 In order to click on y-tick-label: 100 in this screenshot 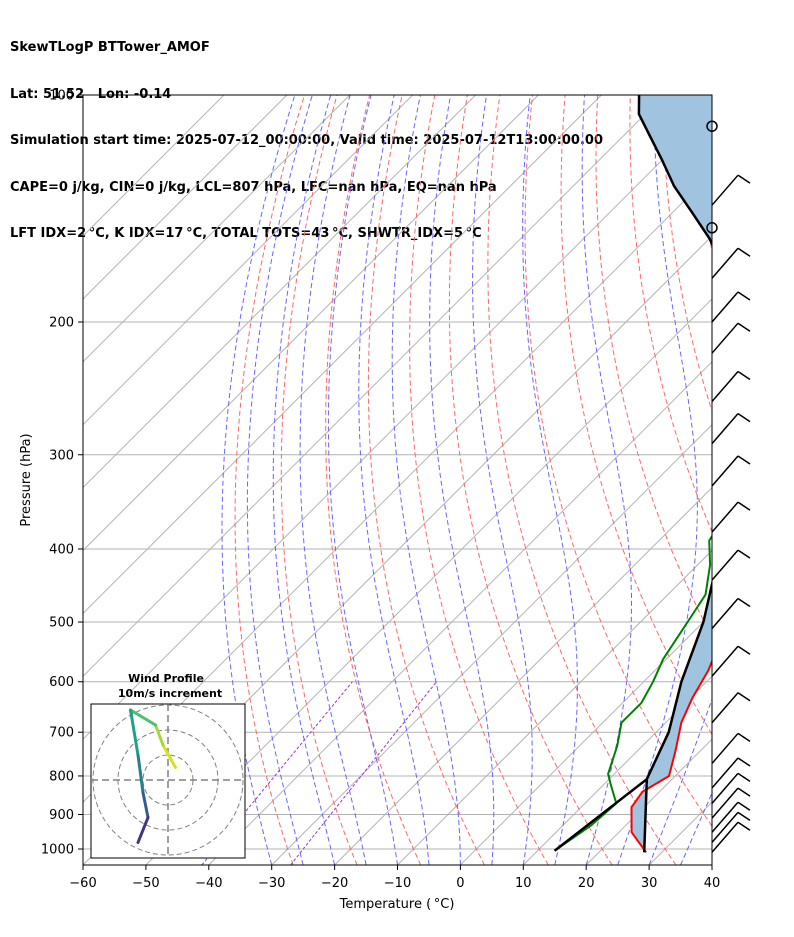, I will do `click(61, 96)`.